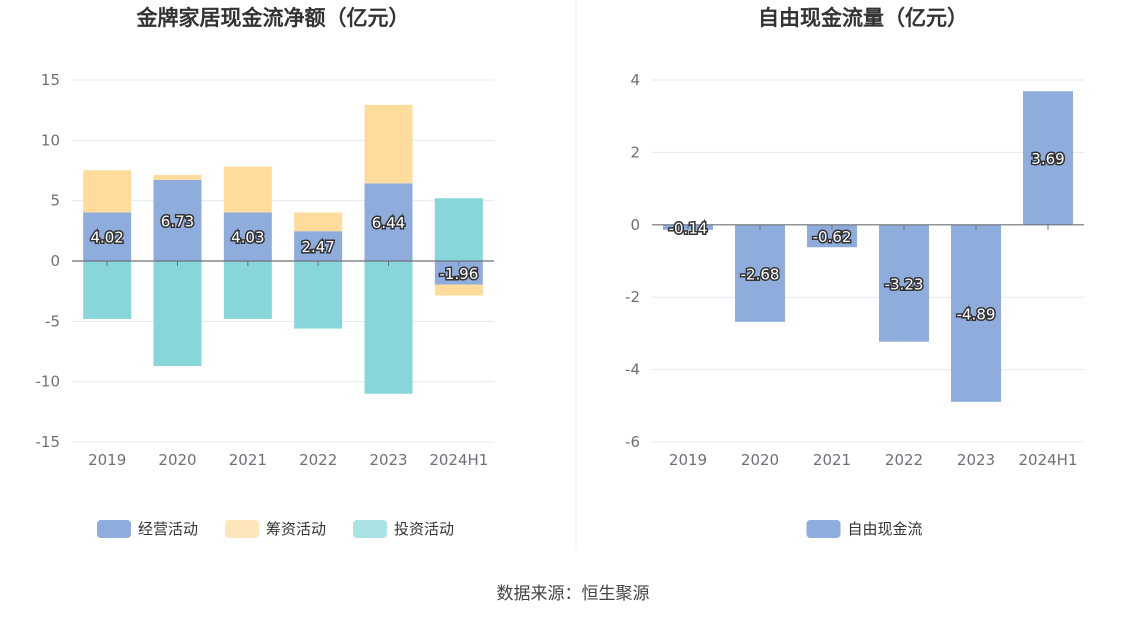 This screenshot has height=619, width=1147. Describe the element at coordinates (635, 80) in the screenshot. I see `y-tick-label: 4` at that location.